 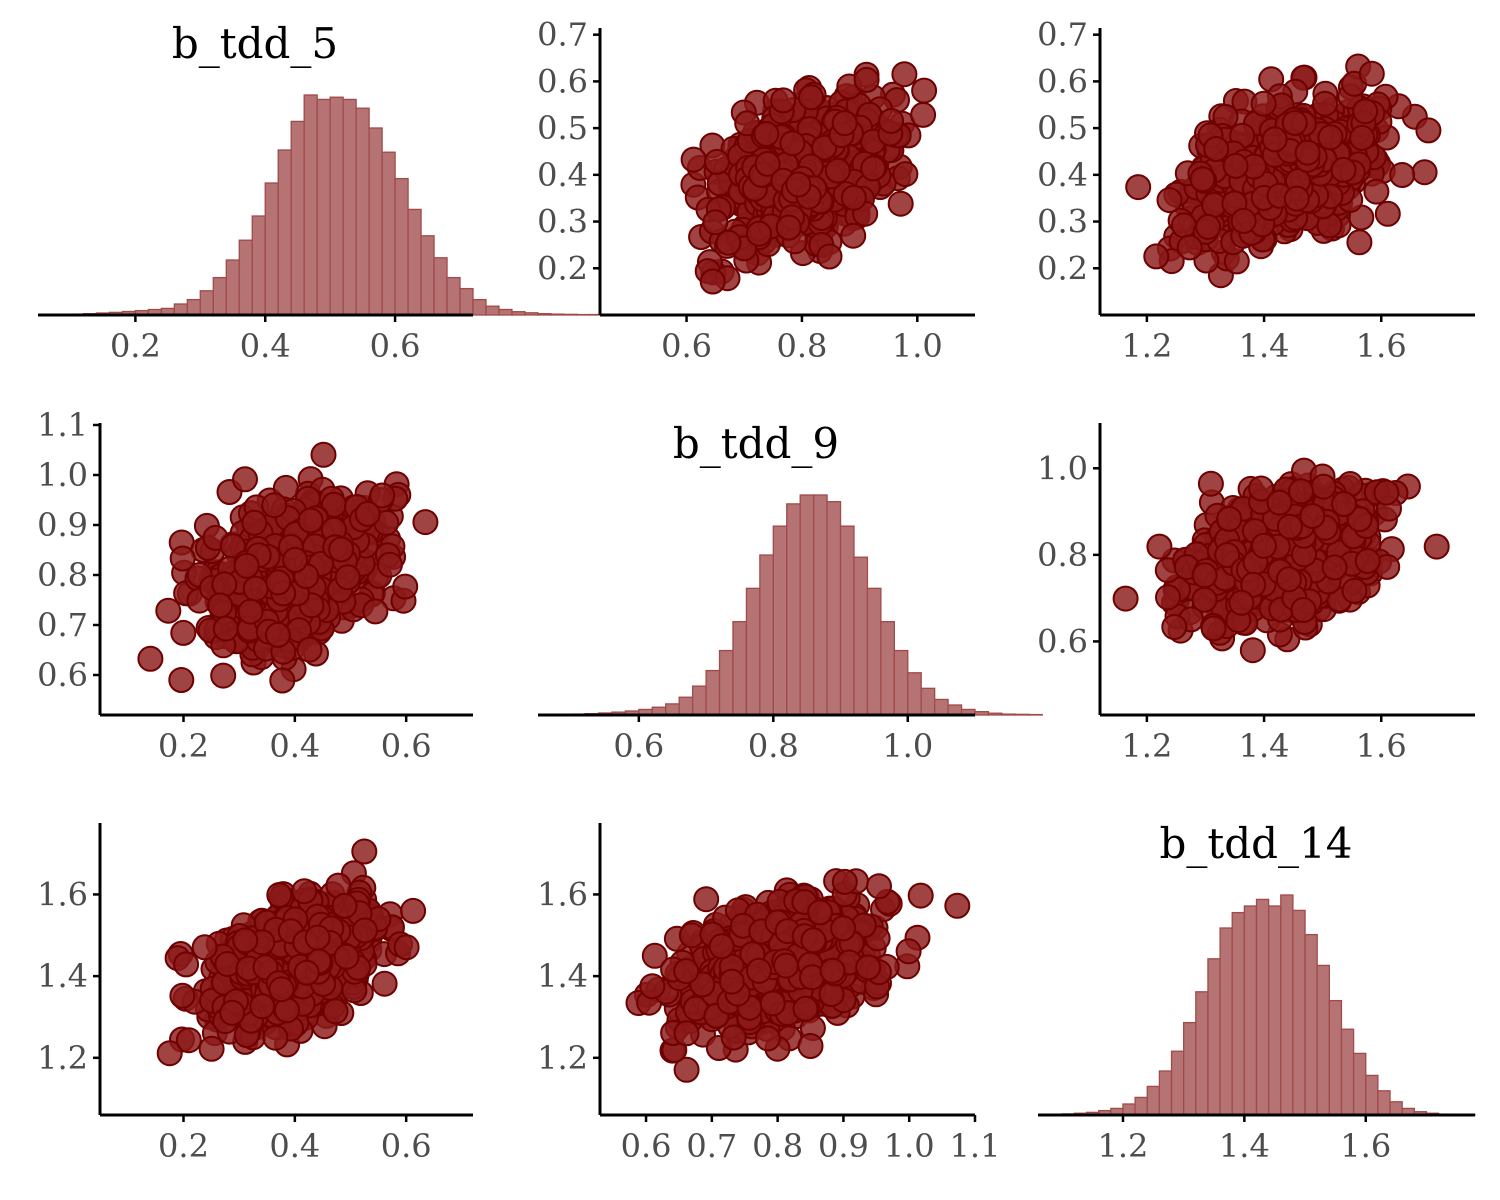 What do you see at coordinates (265, 346) in the screenshot?
I see `x-tick-label: 0.4` at bounding box center [265, 346].